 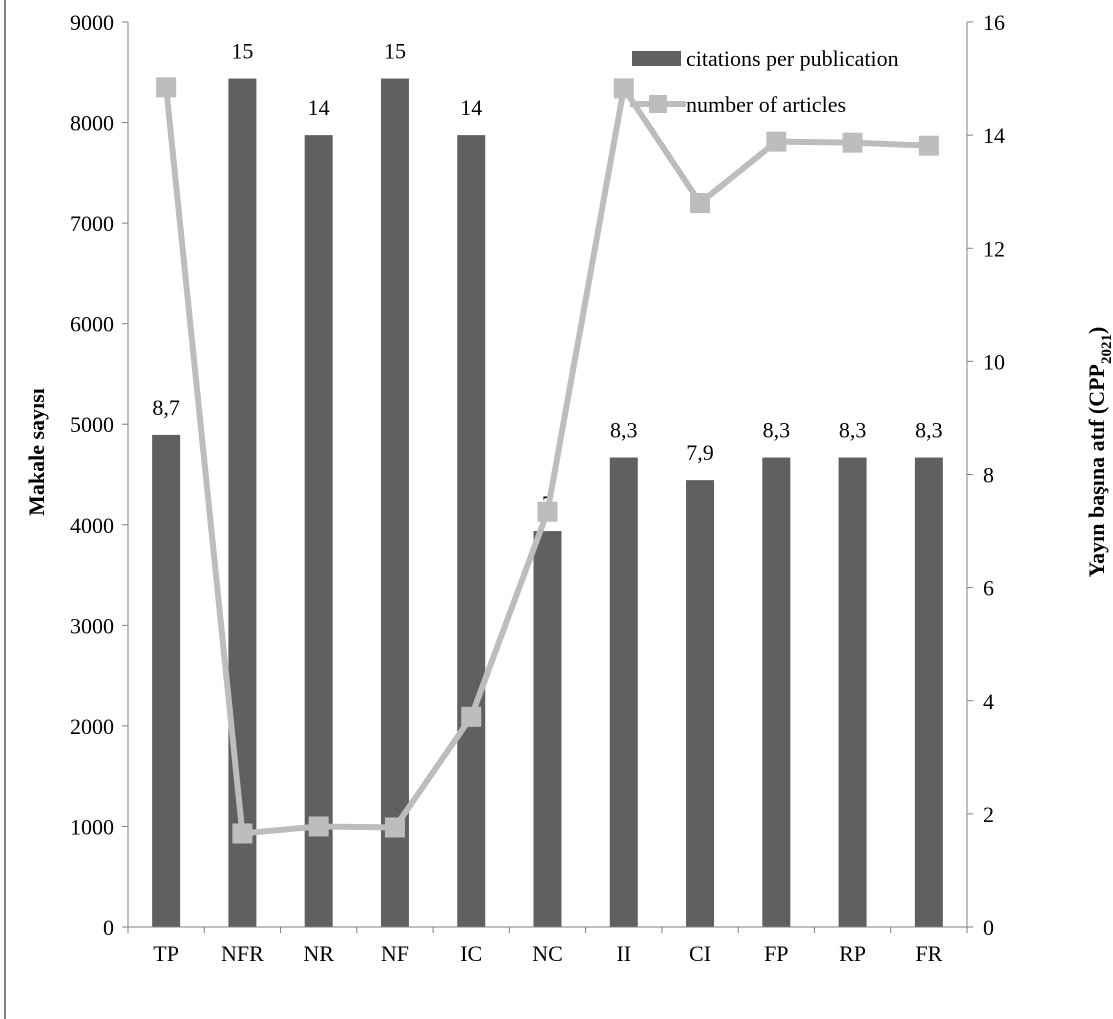 What do you see at coordinates (624, 430) in the screenshot?
I see `bar-label-ii: 8,3` at bounding box center [624, 430].